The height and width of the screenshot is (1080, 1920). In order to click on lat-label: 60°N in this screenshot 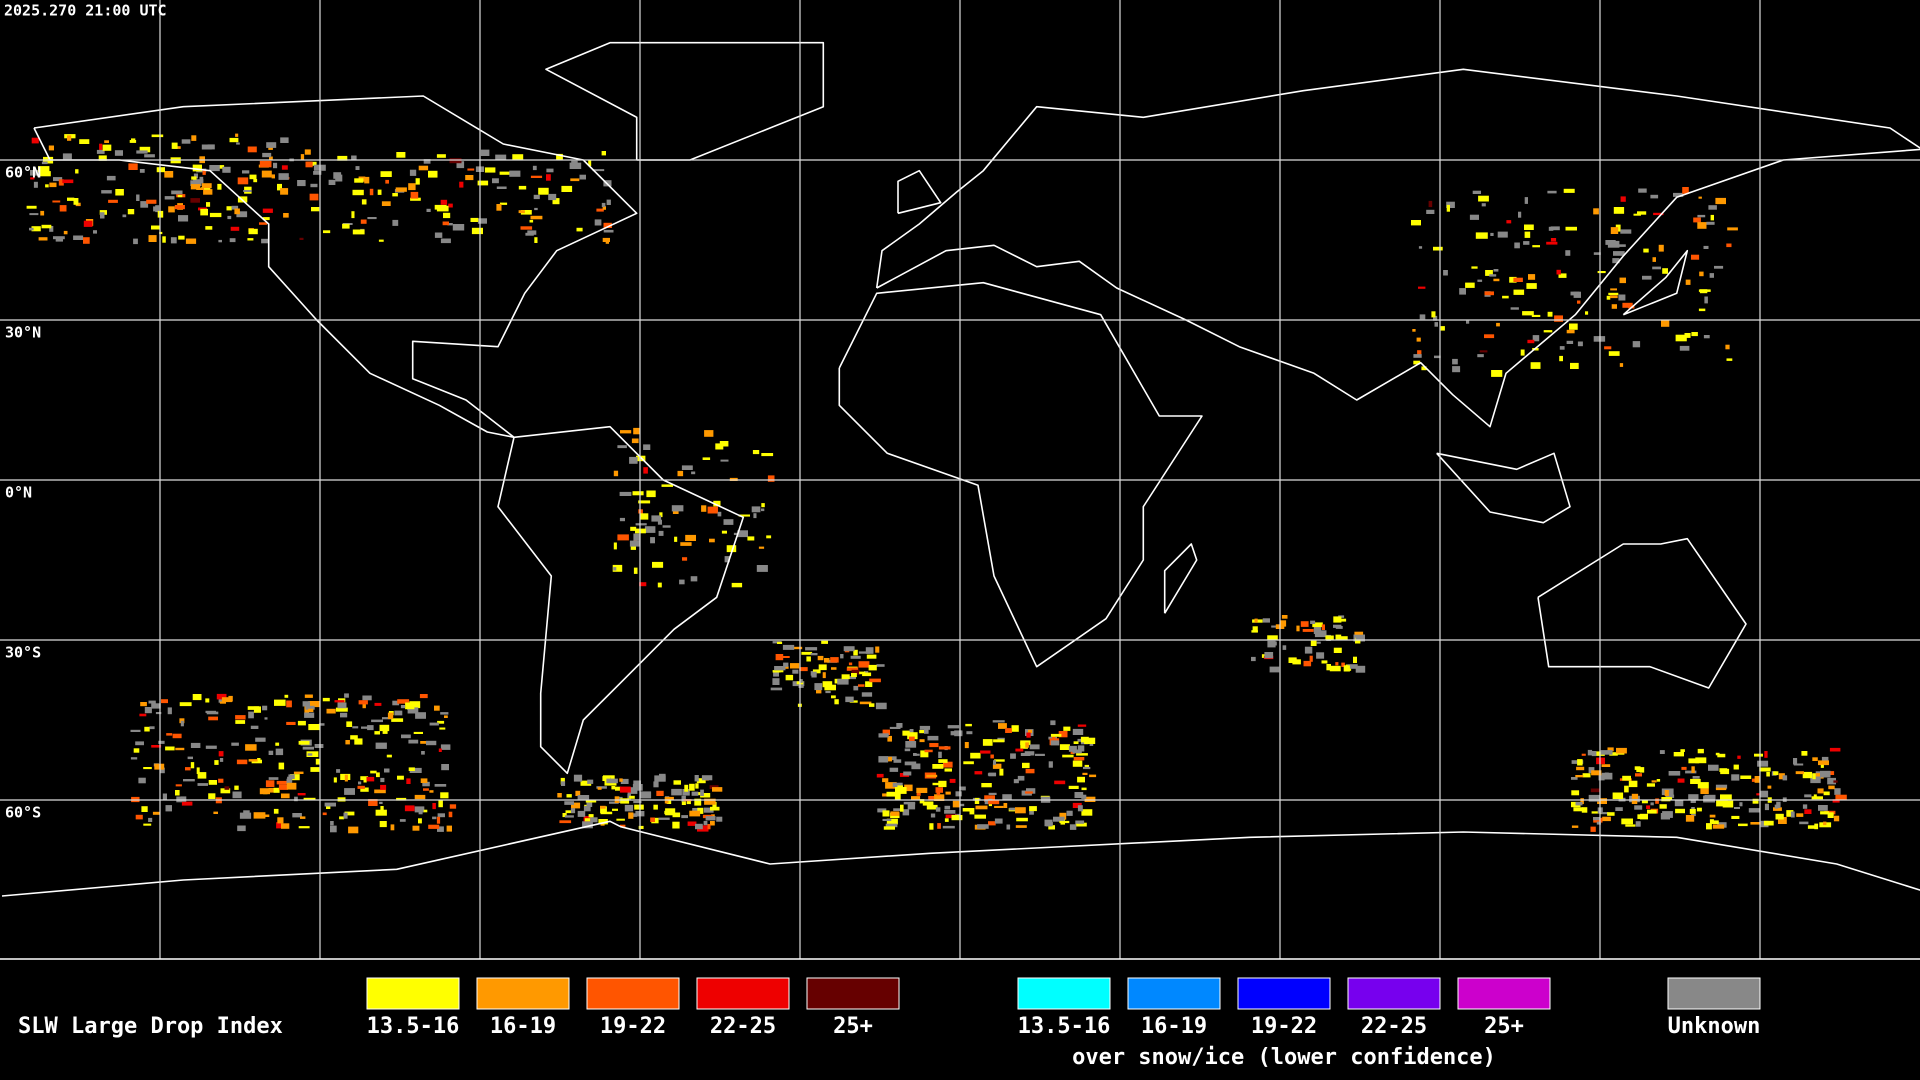, I will do `click(23, 173)`.